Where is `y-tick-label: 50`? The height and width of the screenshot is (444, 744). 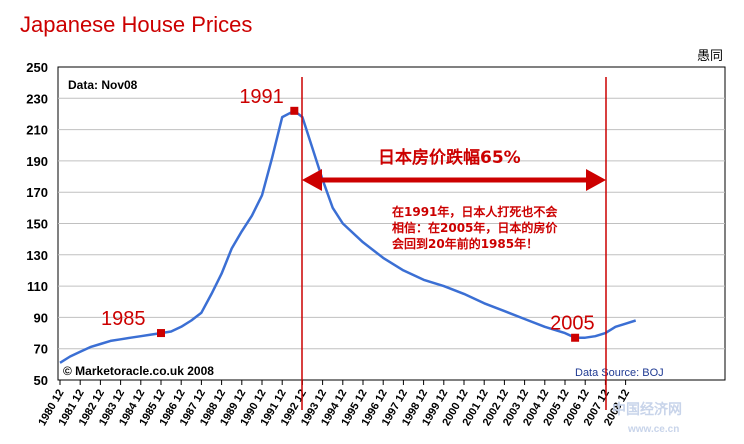
y-tick-label: 50 is located at coordinates (41, 380).